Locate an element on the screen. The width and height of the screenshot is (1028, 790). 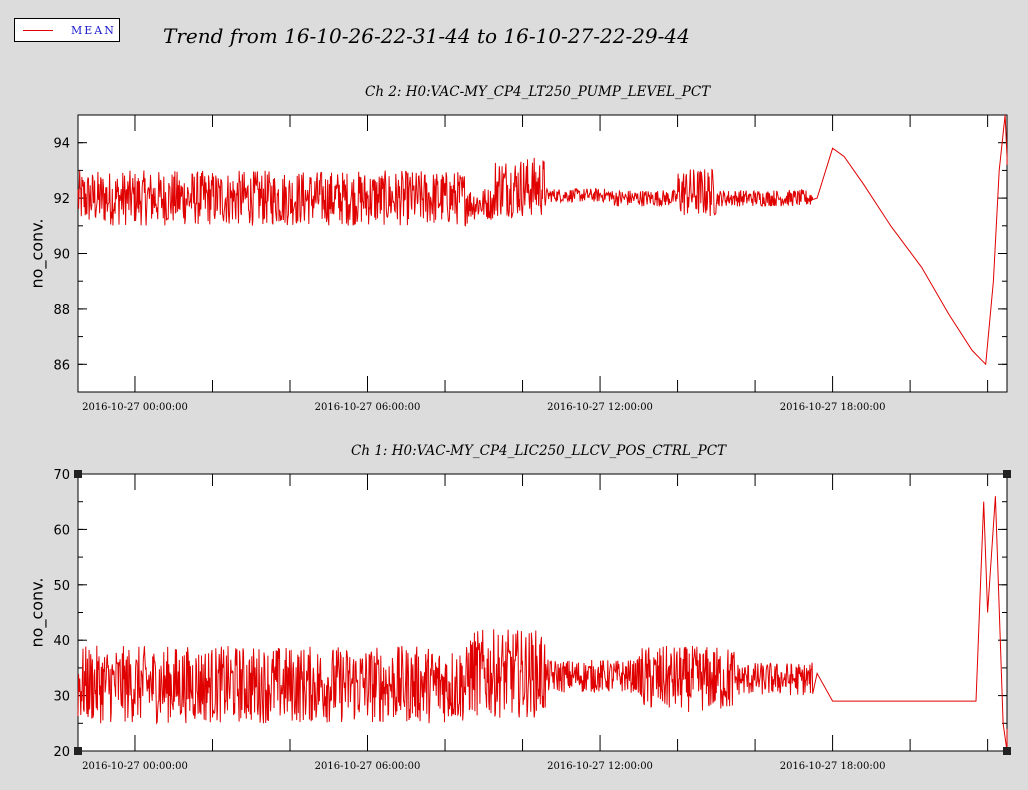
ytick-label: 30 is located at coordinates (61, 697).